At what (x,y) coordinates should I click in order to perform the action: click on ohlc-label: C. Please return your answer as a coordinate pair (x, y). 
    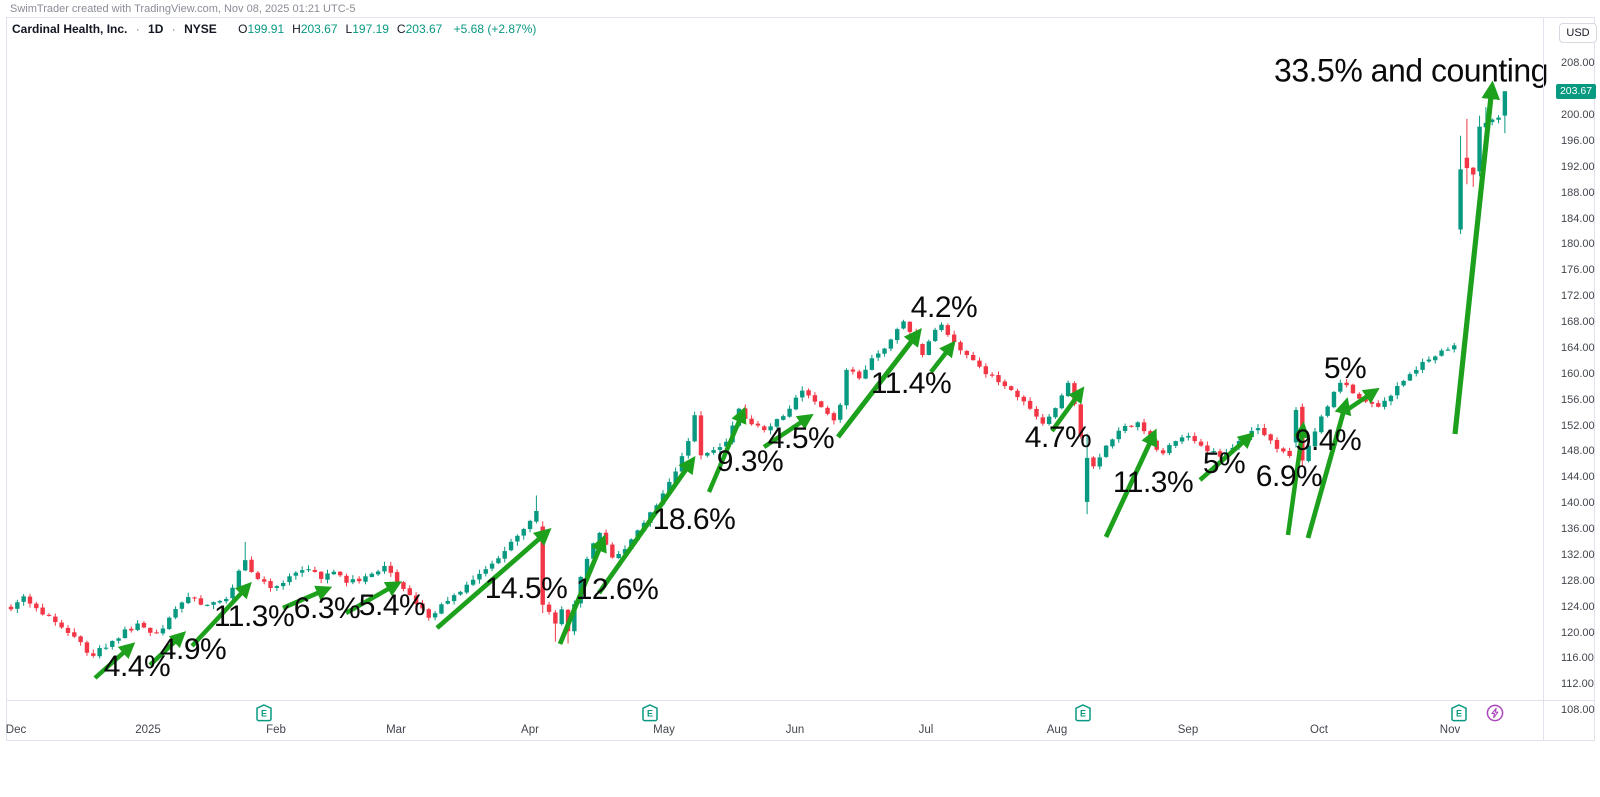
    Looking at the image, I should click on (401, 29).